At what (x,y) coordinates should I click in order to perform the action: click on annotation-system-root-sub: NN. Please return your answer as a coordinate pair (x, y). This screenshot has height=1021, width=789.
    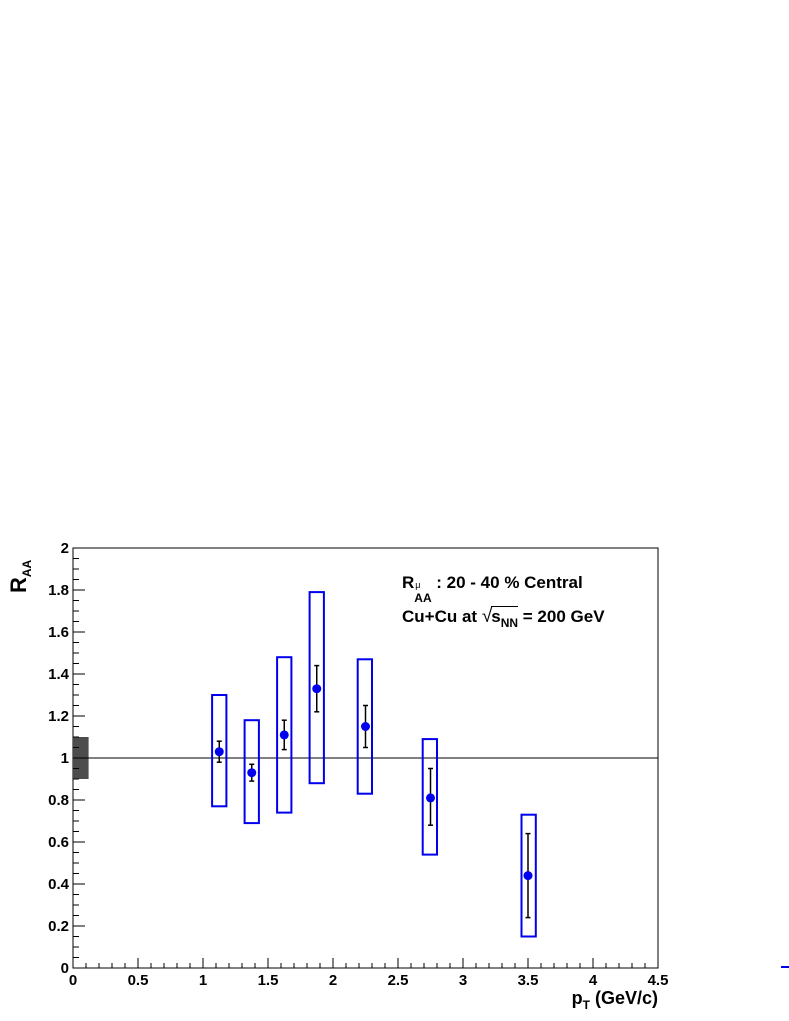
    Looking at the image, I should click on (509, 623).